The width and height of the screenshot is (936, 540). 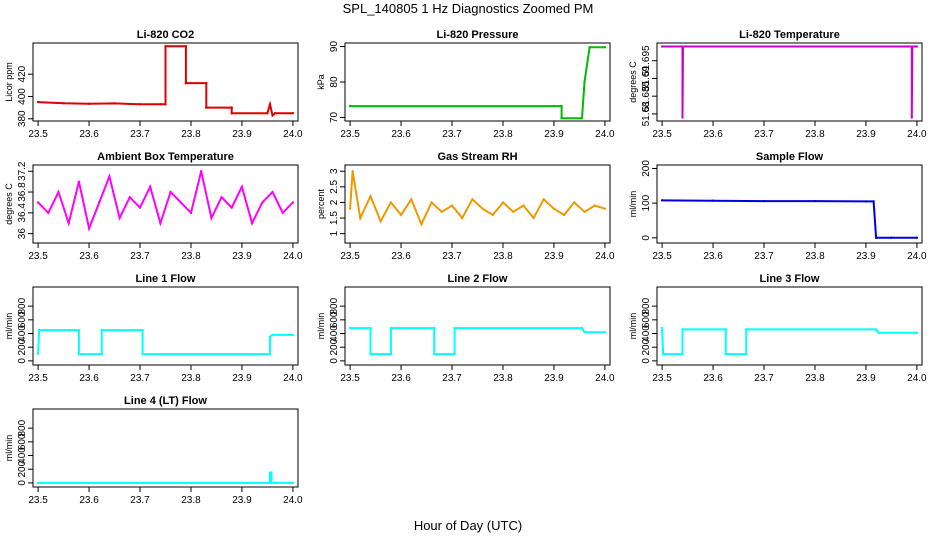 I want to click on panel-7-series-line, so click(x=165, y=342).